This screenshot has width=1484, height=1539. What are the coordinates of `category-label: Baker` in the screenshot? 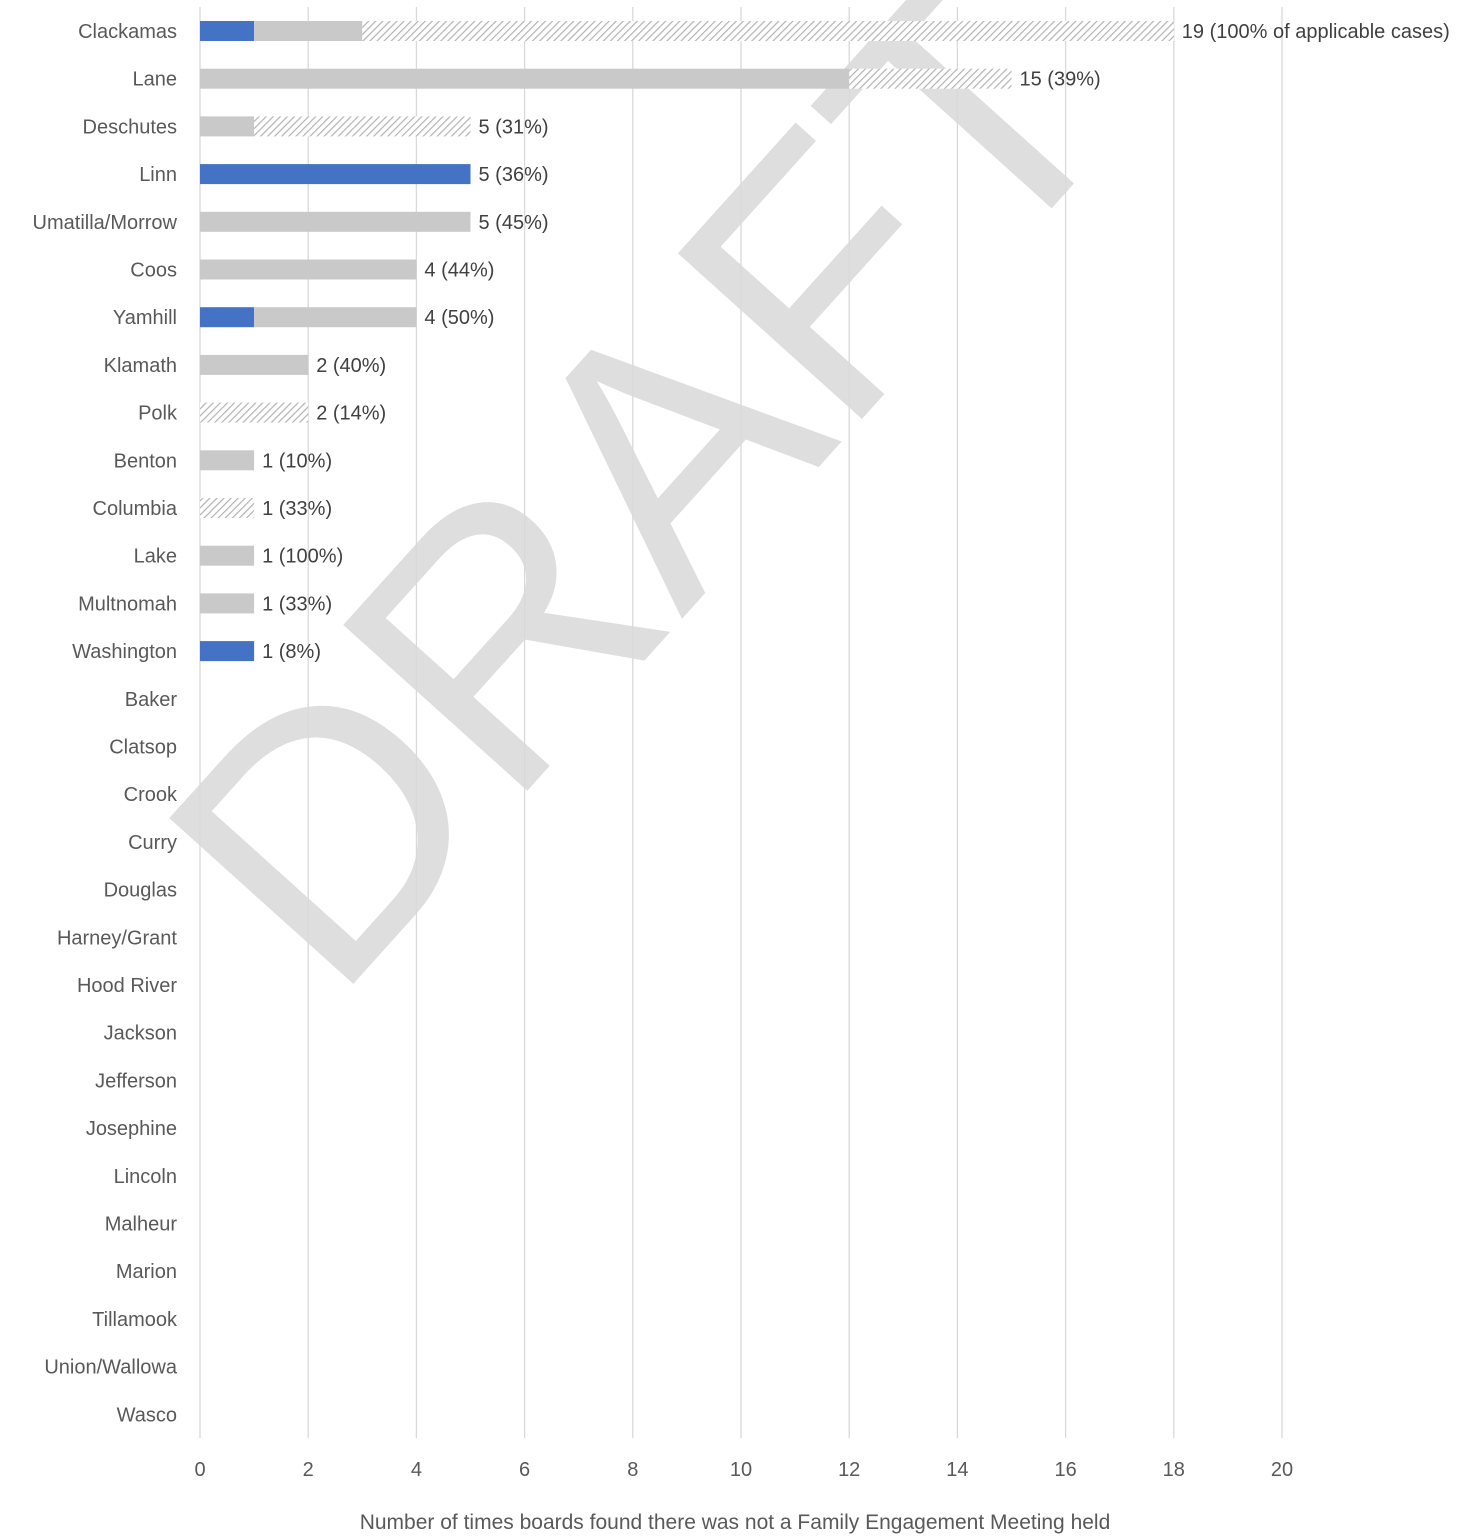 It's located at (151, 700).